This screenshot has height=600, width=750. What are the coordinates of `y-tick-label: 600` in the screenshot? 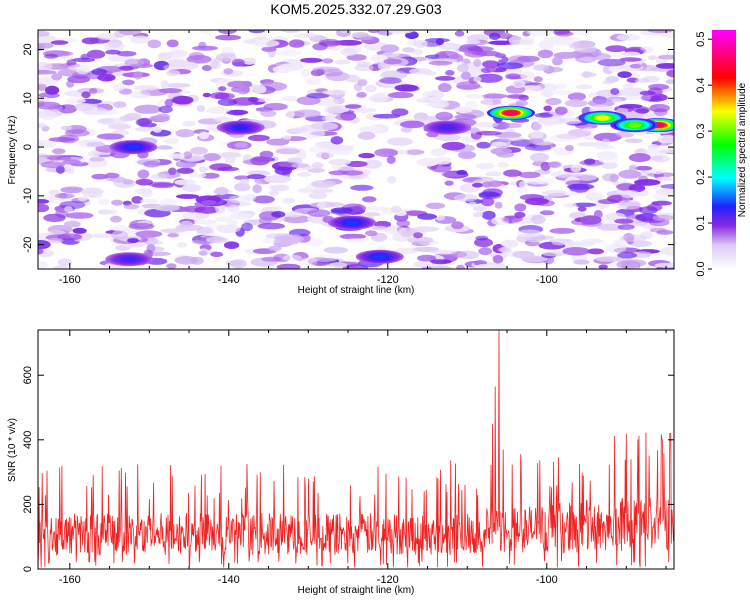 It's located at (28, 375).